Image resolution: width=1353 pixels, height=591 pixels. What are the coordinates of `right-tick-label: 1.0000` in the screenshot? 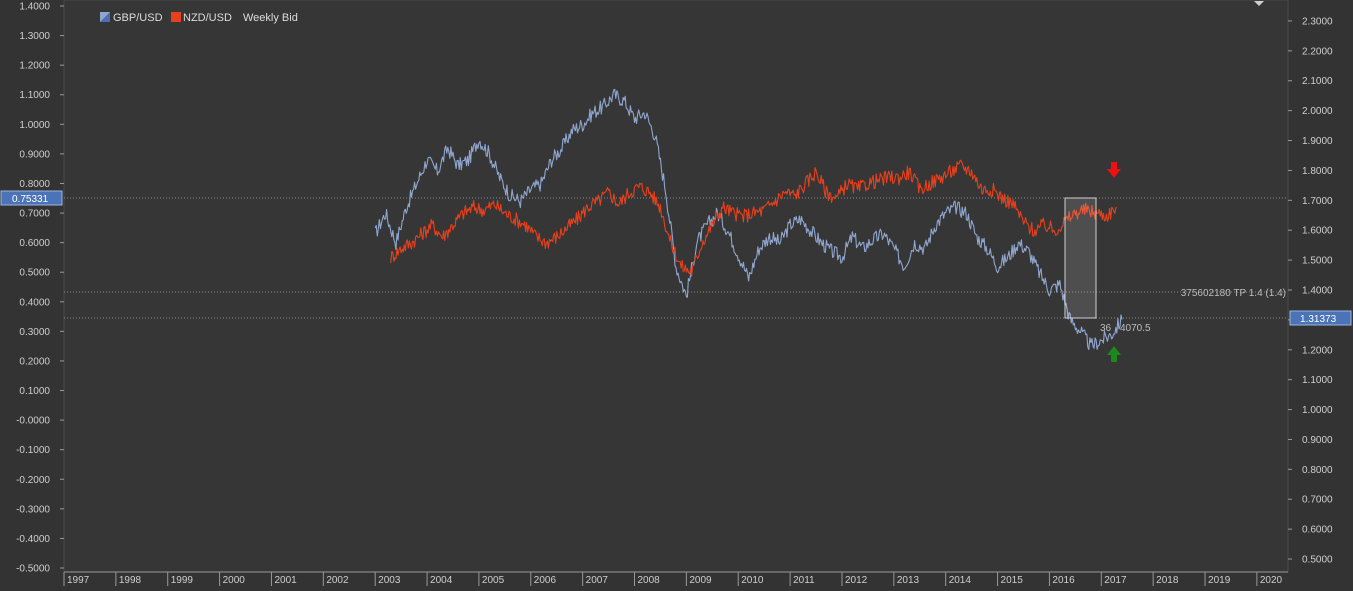 It's located at (1317, 410).